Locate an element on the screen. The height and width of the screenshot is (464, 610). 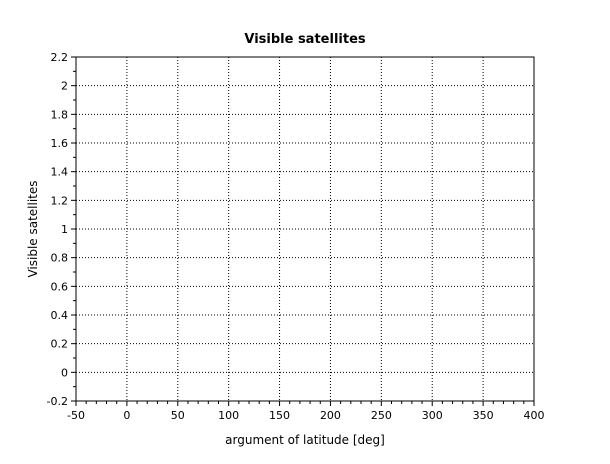
y-tick-label: 0.8 is located at coordinates (60, 258).